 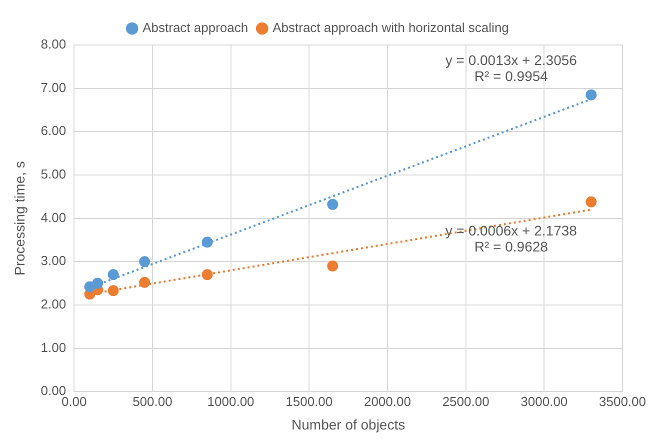 What do you see at coordinates (53, 304) in the screenshot?
I see `y-tick-label: 2.00` at bounding box center [53, 304].